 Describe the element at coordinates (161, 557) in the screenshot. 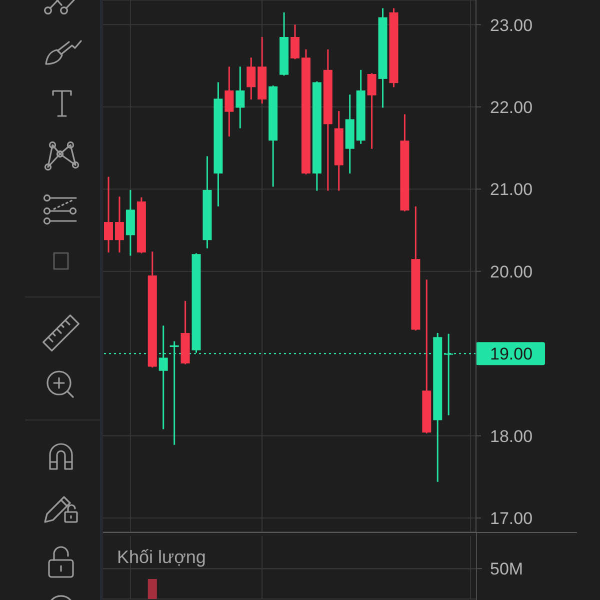

I see `chart-title: Khối lượng` at that location.